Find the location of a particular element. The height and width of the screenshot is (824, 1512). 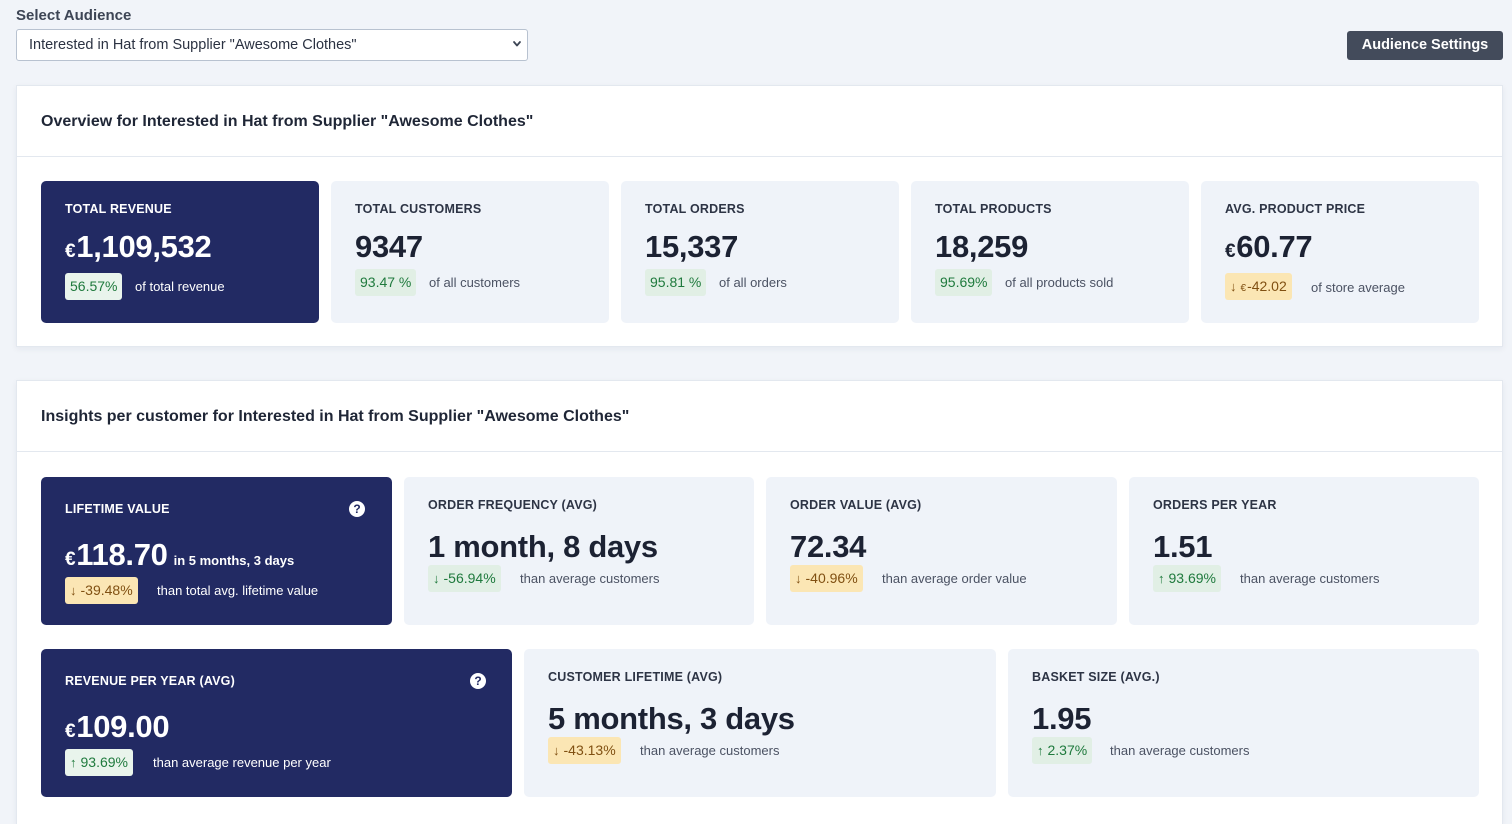

revenue-per-year-badge: ↑ 93.69% is located at coordinates (99, 762).